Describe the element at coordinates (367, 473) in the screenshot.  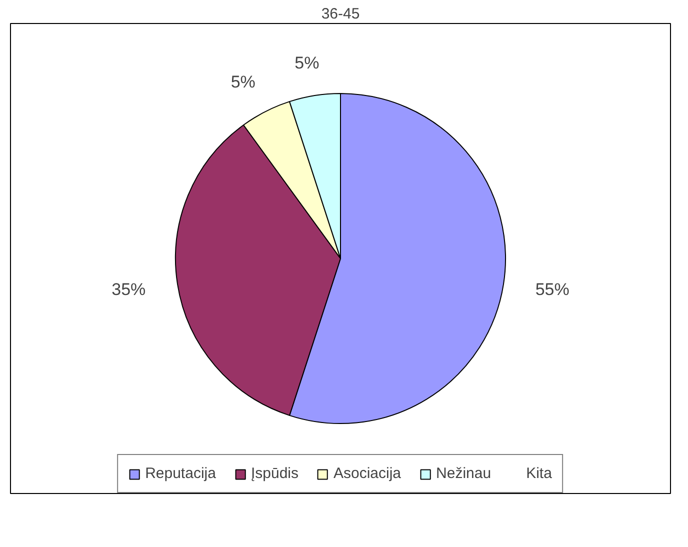
I see `legend-label: Asociacija` at that location.